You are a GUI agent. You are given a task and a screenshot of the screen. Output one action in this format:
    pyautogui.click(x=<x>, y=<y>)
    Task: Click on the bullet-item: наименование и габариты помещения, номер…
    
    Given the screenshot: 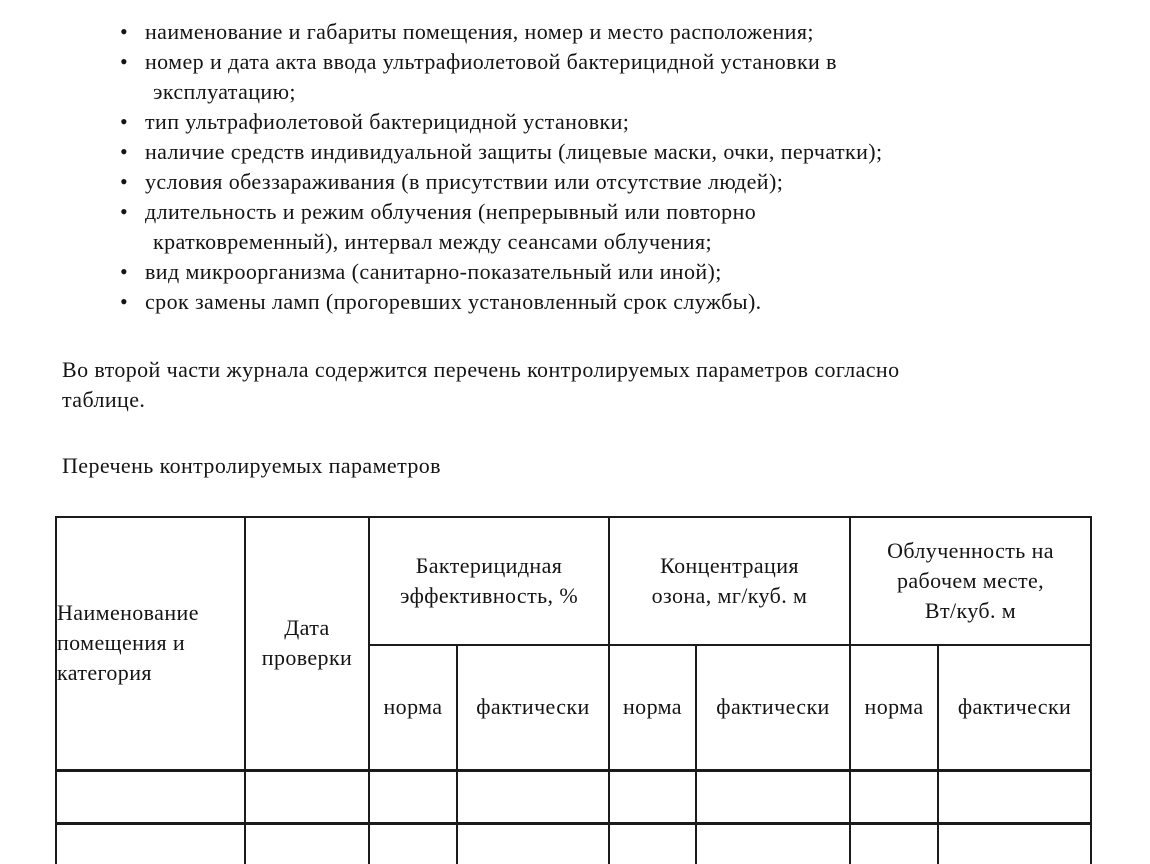 What is the action you would take?
    pyautogui.click(x=607, y=32)
    